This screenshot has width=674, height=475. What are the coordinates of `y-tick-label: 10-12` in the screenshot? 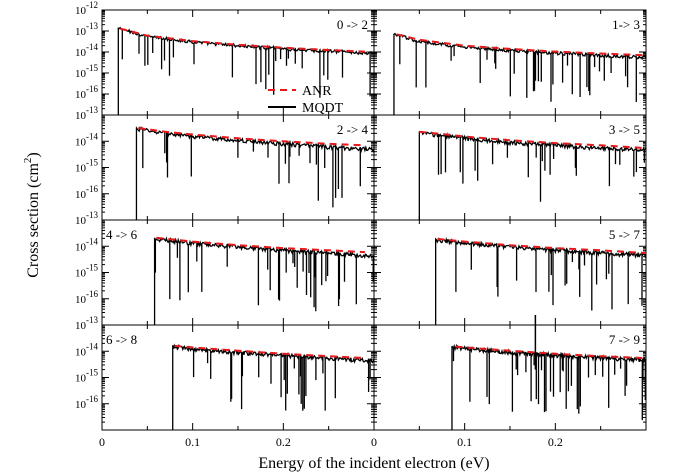 It's located at (86, 8).